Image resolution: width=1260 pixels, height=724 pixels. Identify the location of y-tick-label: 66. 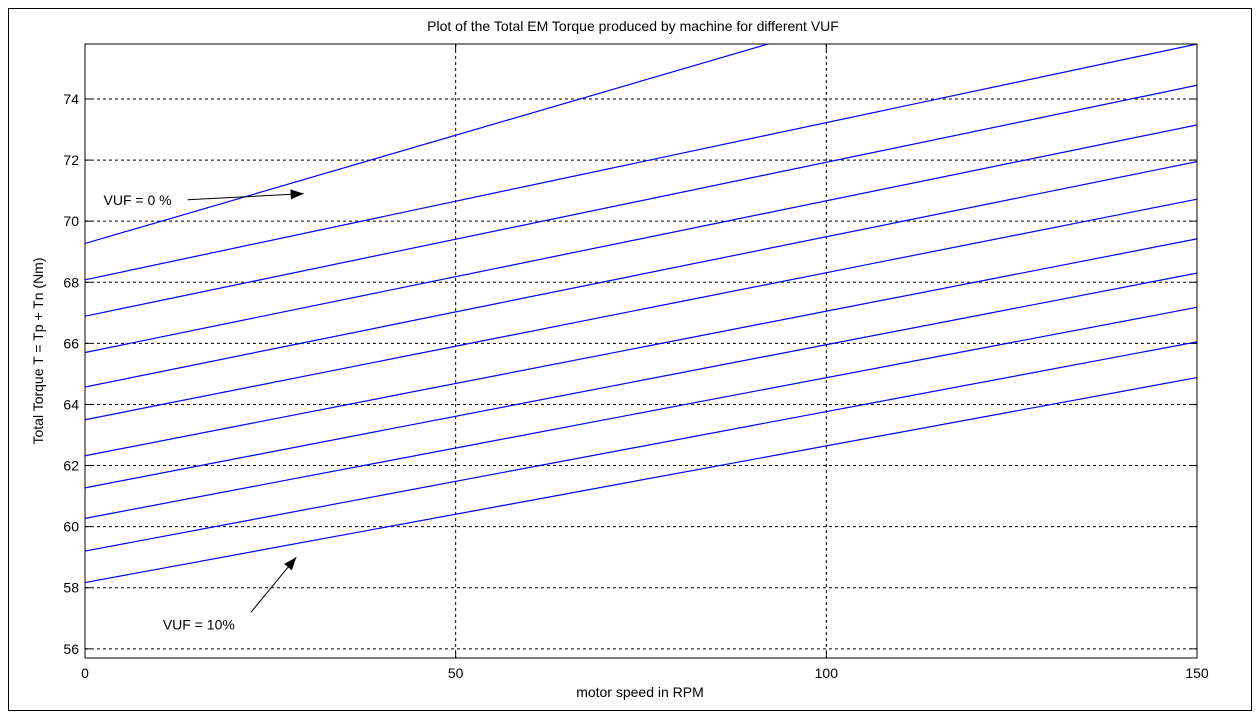
(71, 343).